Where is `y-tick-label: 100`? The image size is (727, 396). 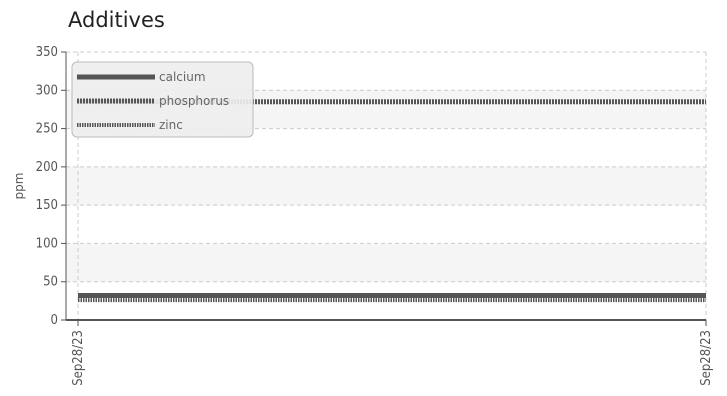 y-tick-label: 100 is located at coordinates (47, 243).